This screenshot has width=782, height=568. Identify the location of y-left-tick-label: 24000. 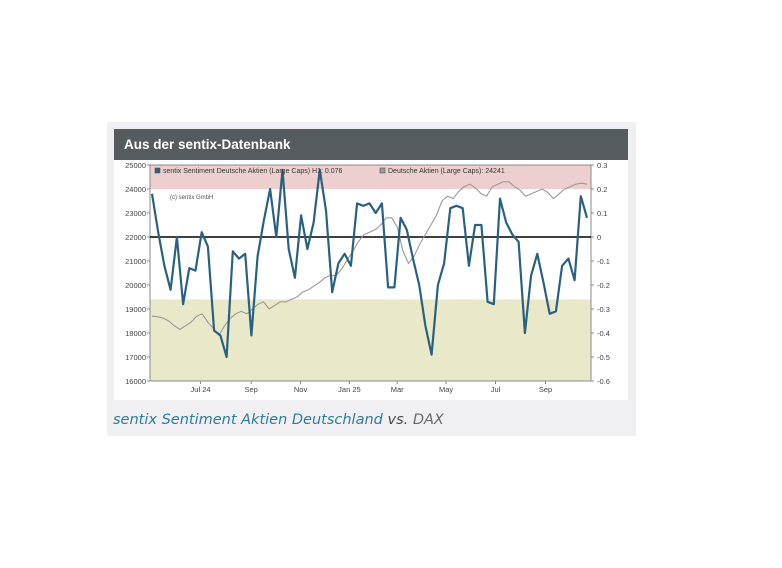
(135, 189).